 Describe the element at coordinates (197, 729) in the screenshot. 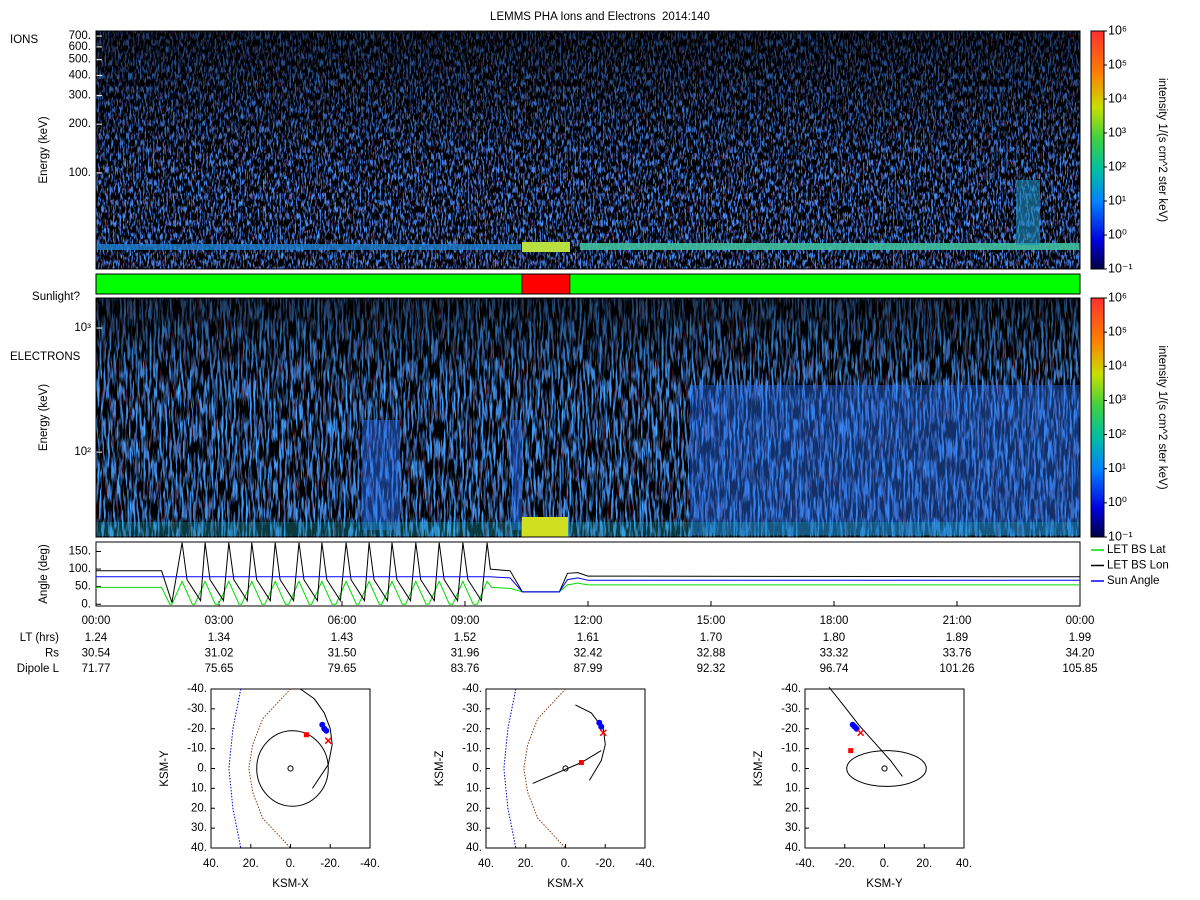

I see `y-tick-label: -20.` at that location.